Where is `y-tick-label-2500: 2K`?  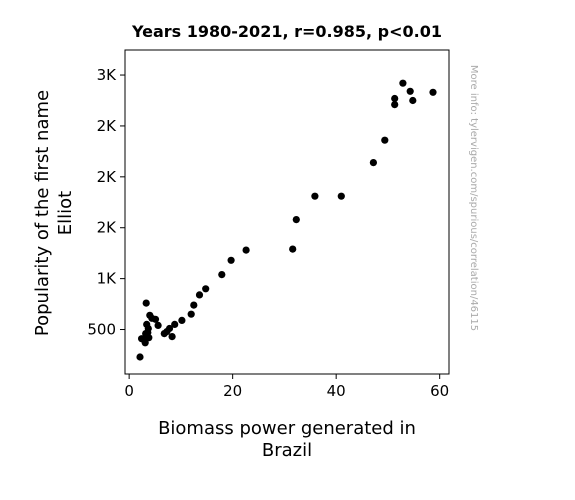 y-tick-label-2500: 2K is located at coordinates (107, 126).